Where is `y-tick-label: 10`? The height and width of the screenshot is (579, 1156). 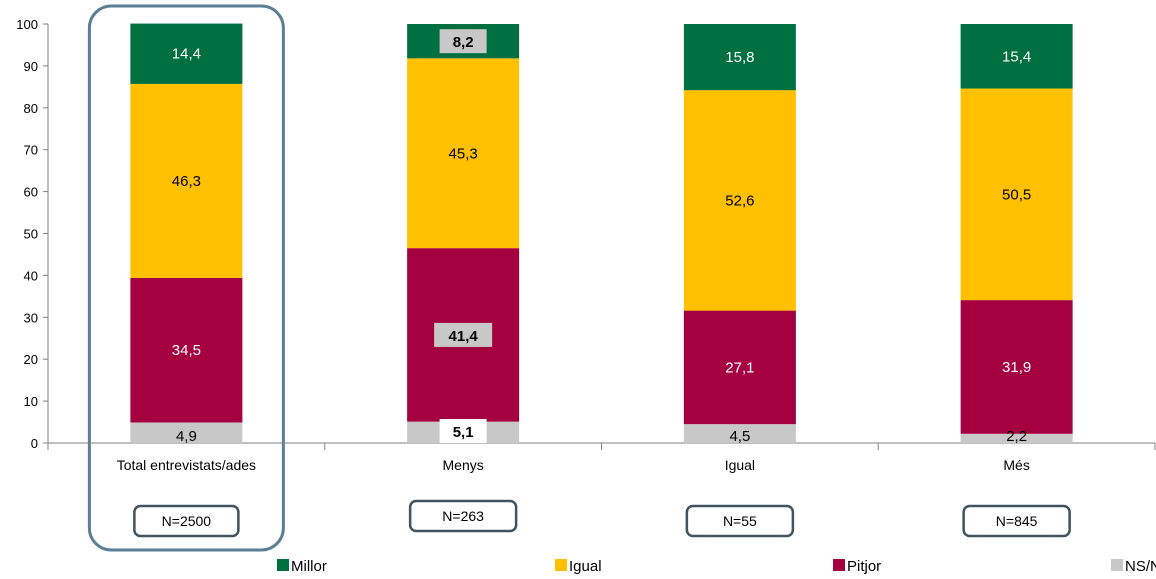 y-tick-label: 10 is located at coordinates (31, 401).